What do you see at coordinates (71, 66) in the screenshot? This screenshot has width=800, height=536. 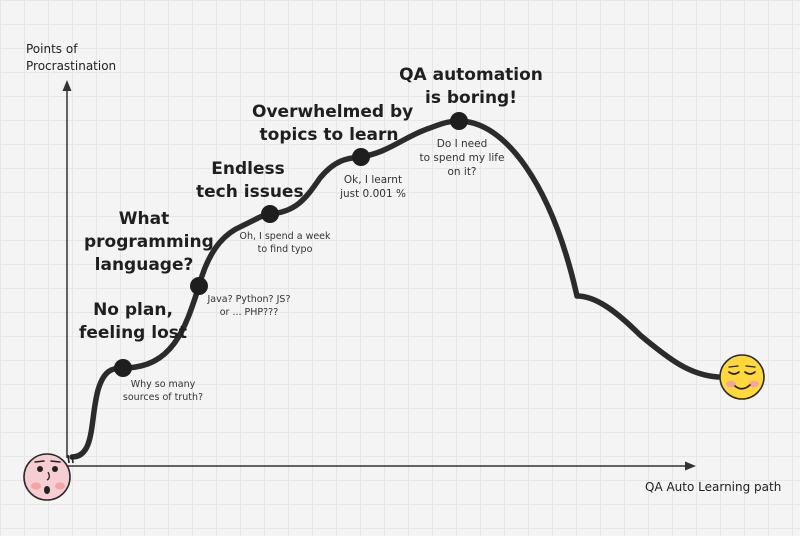 I see `y-axis-label-line2: Procrastination` at bounding box center [71, 66].